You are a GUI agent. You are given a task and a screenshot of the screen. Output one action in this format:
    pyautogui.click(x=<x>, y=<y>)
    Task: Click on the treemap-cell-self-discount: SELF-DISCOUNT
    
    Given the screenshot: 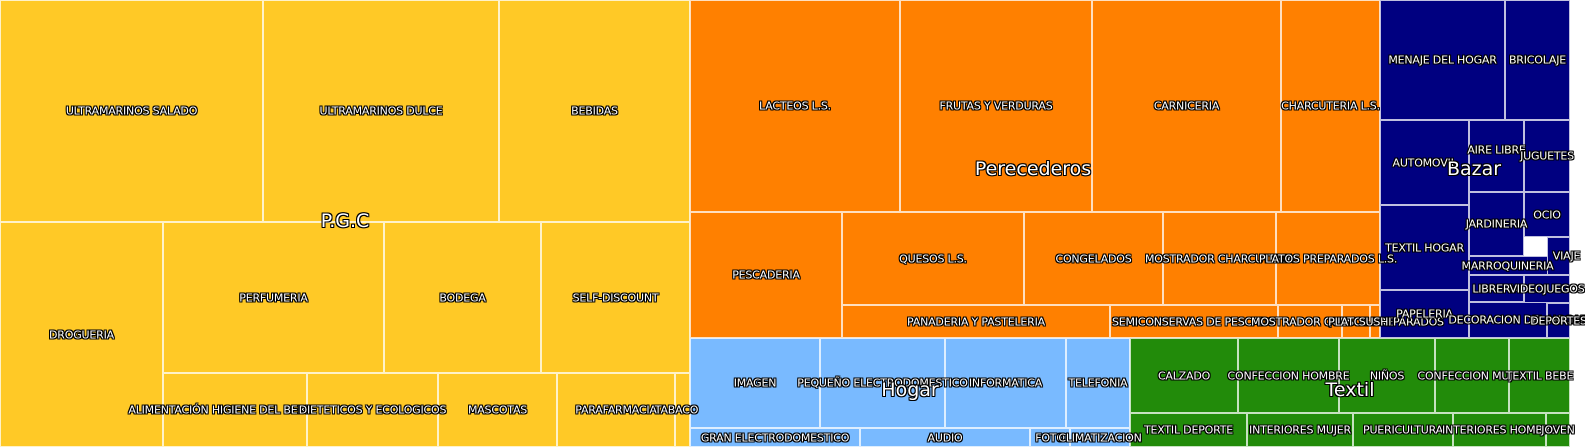 What is the action you would take?
    pyautogui.click(x=615, y=297)
    